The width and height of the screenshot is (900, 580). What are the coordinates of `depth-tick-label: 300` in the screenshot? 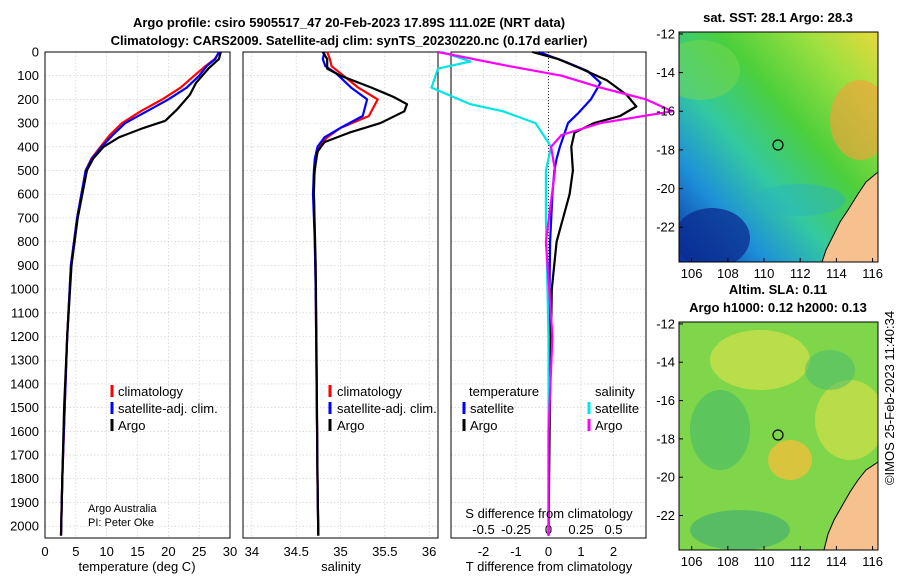 It's located at (28, 123).